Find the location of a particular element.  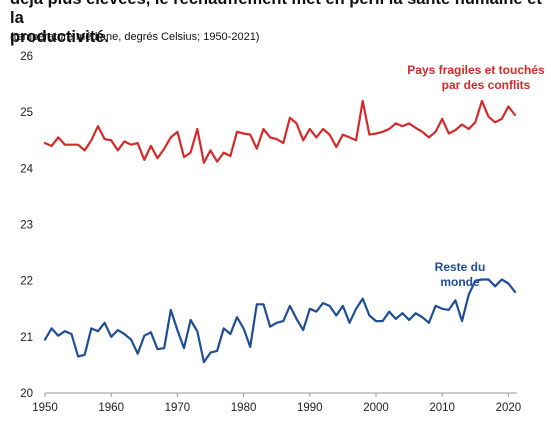

y-tick-label: 20 is located at coordinates (26, 394).